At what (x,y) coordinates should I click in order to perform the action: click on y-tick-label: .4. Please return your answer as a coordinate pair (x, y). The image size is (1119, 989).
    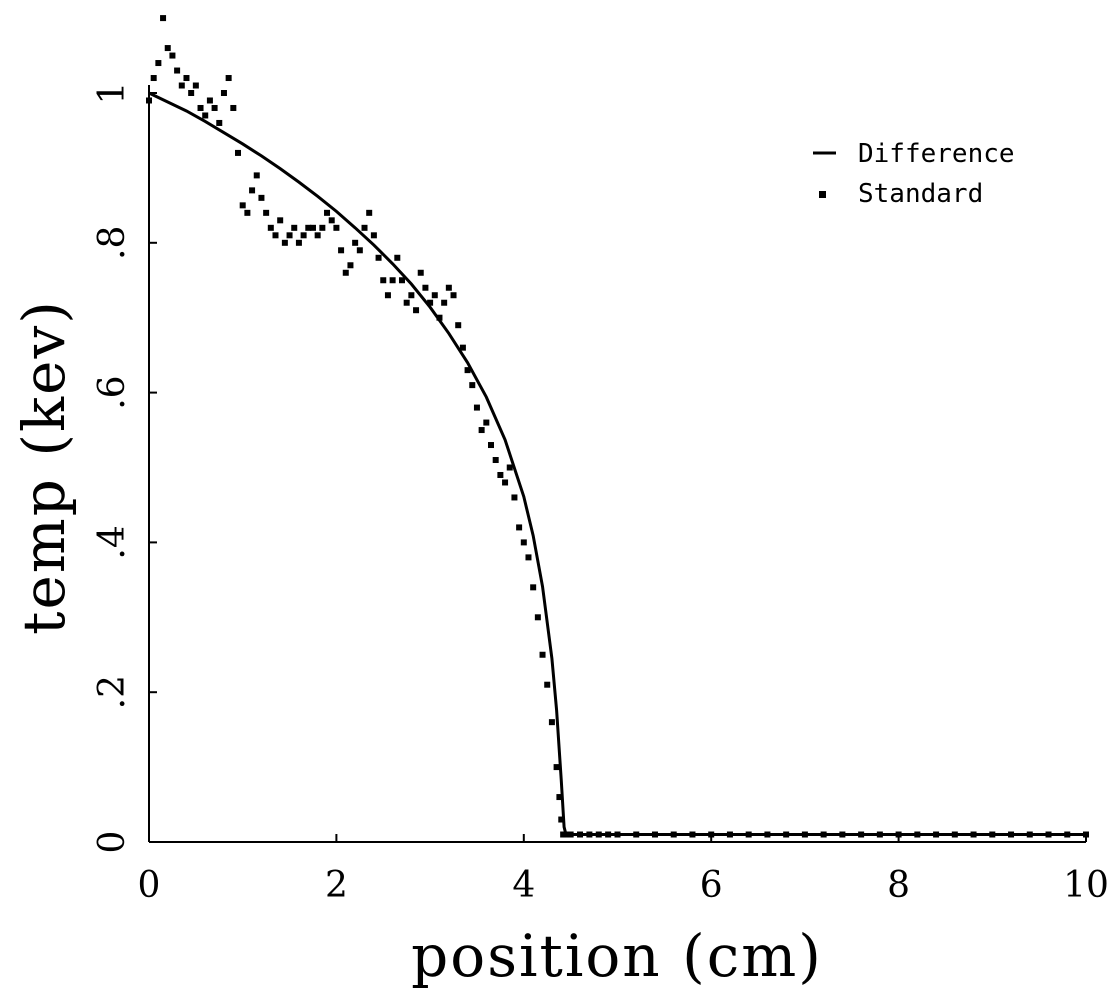
    Looking at the image, I should click on (112, 542).